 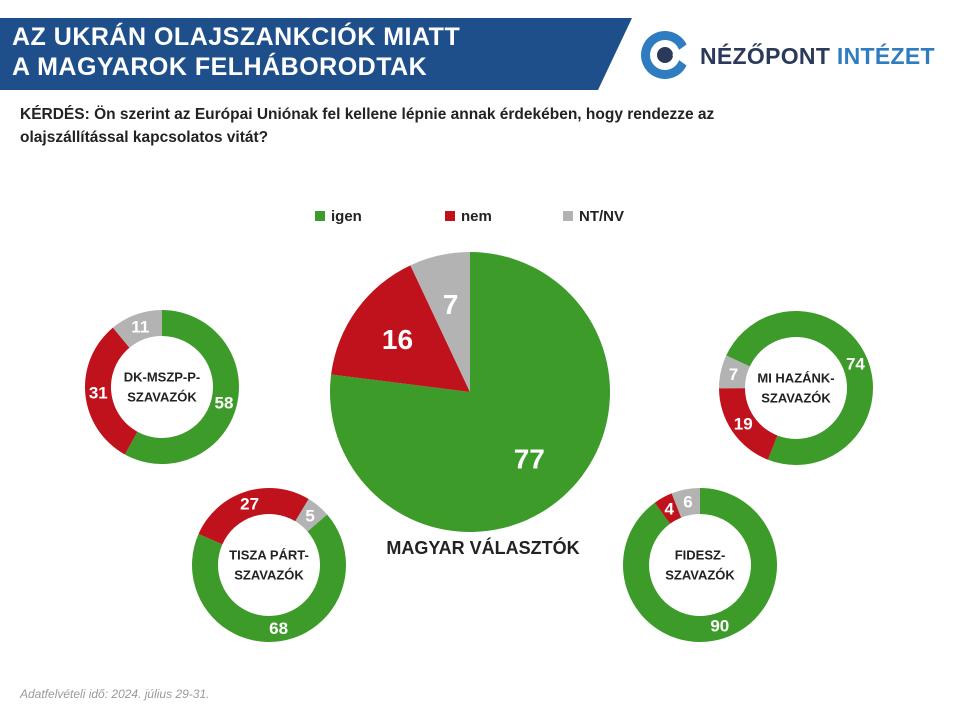 I want to click on donut-4-slice-igen, so click(x=700, y=565).